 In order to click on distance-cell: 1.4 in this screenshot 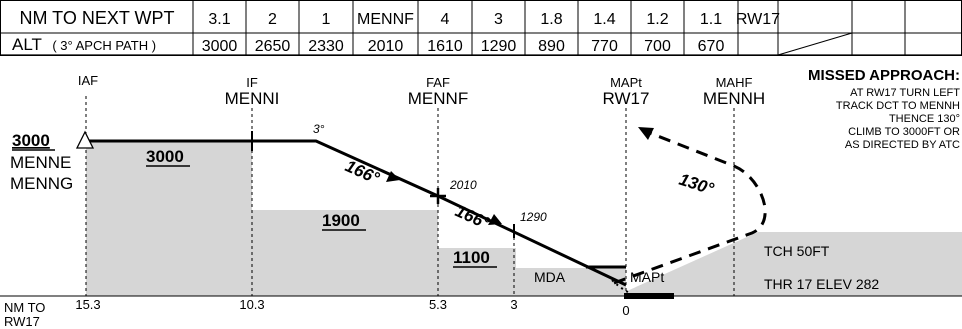, I will do `click(604, 19)`.